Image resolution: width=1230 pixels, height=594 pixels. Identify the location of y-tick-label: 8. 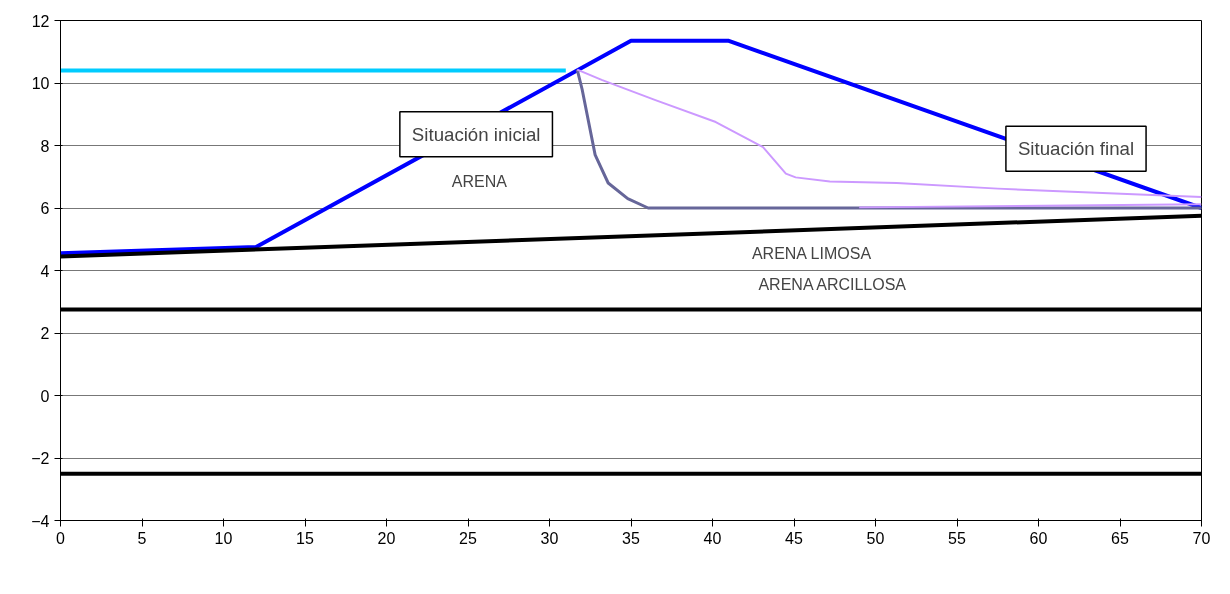
(45, 146).